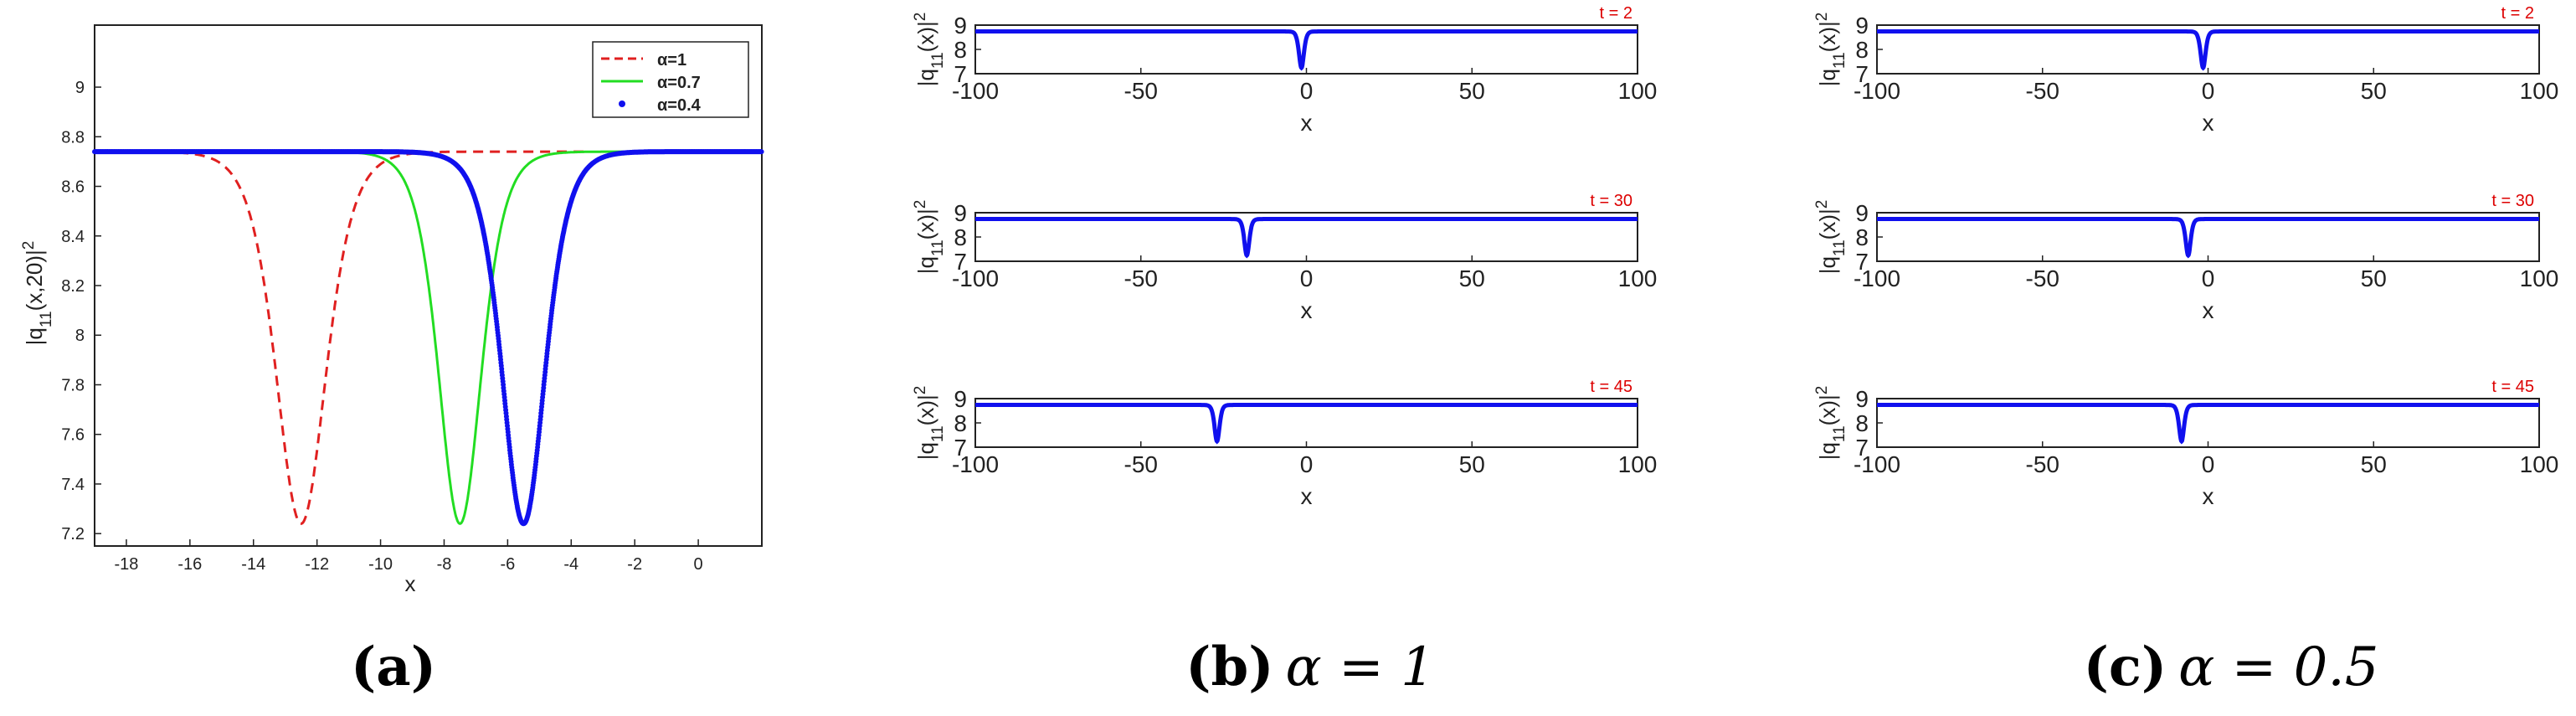 This screenshot has height=716, width=2576. I want to click on panel-a-x-label: x, so click(410, 583).